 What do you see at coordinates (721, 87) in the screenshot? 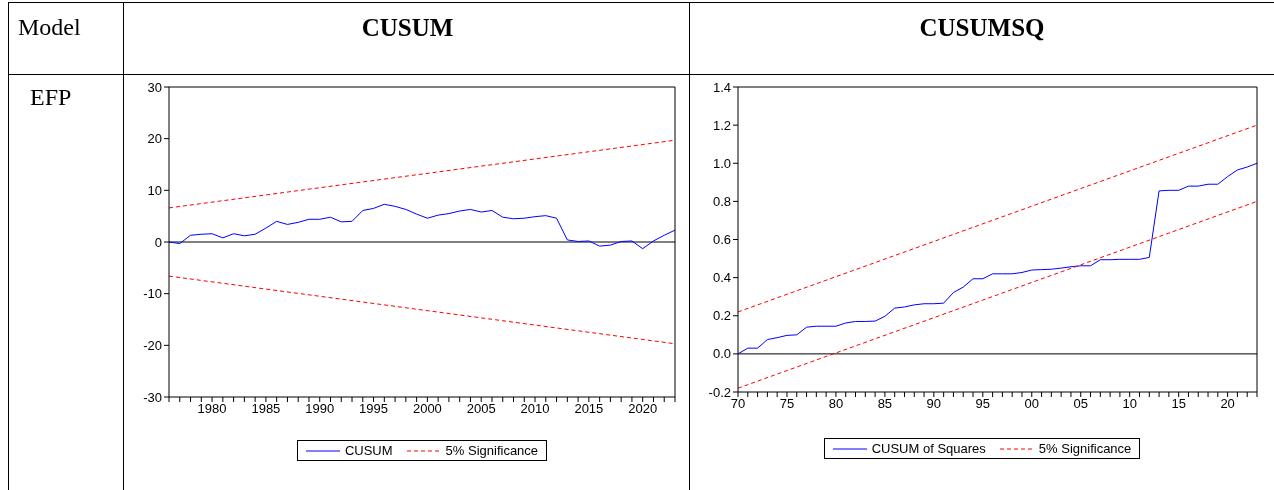
I see `y-tick-label: 1.4` at bounding box center [721, 87].